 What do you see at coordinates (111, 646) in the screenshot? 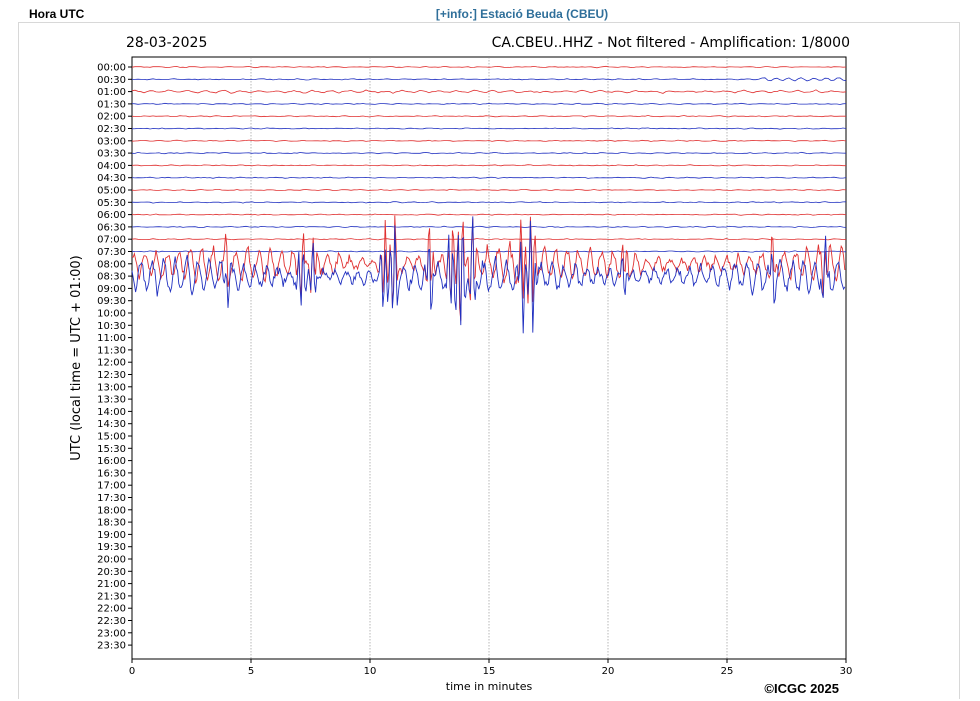
I see `row-label: 23:30` at bounding box center [111, 646].